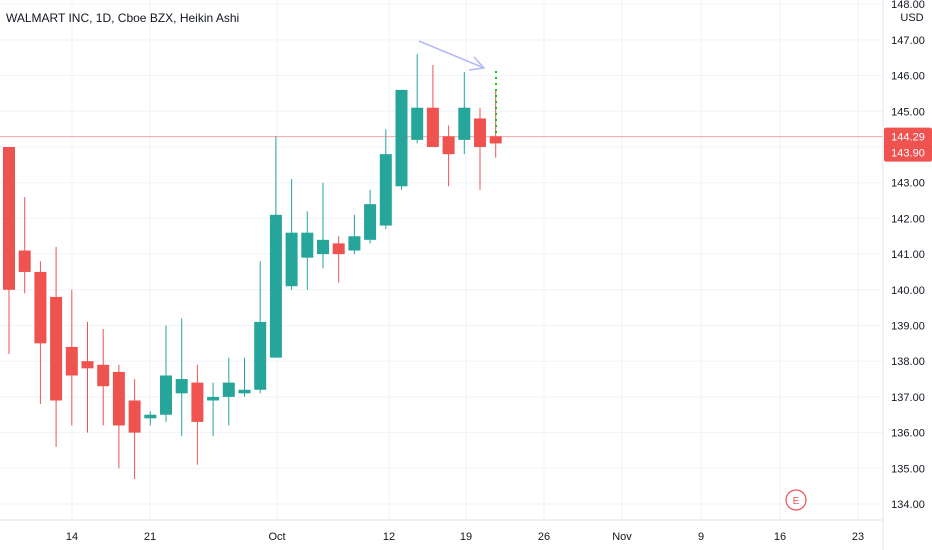 The width and height of the screenshot is (932, 550). I want to click on earnings-marker: E, so click(796, 500).